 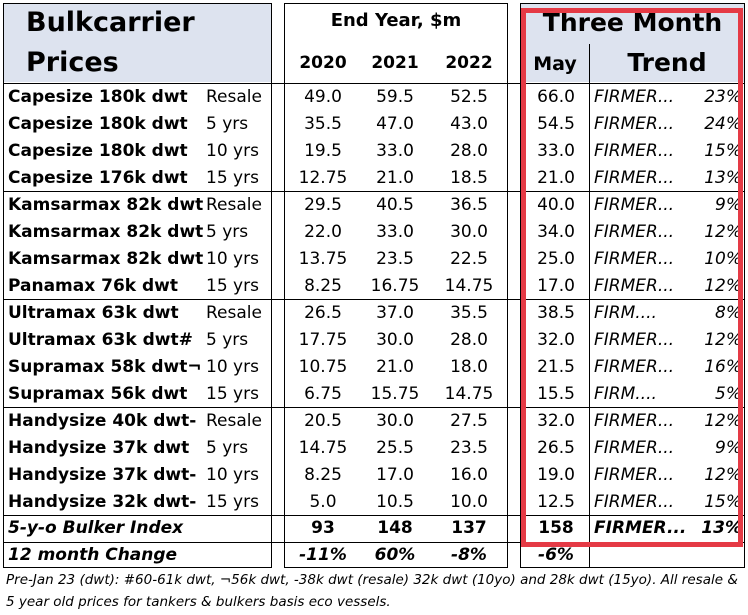 What do you see at coordinates (556, 555) in the screenshot?
I see `change-may: -6%` at bounding box center [556, 555].